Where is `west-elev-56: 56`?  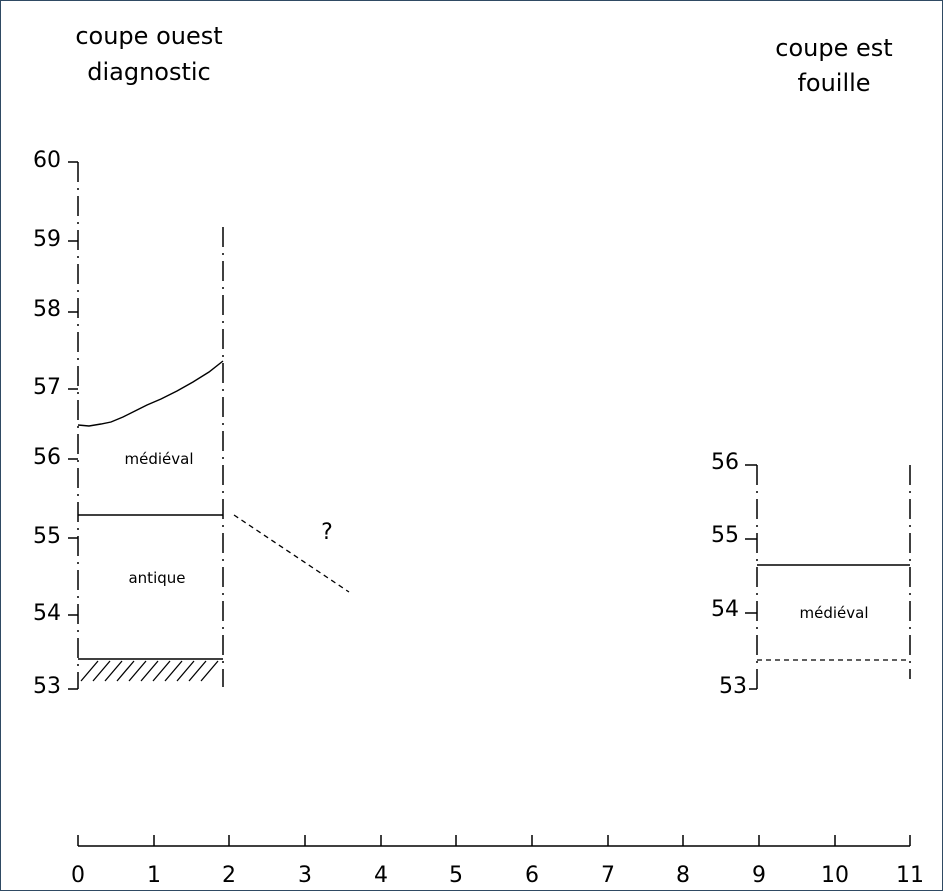 west-elev-56: 56 is located at coordinates (47, 457).